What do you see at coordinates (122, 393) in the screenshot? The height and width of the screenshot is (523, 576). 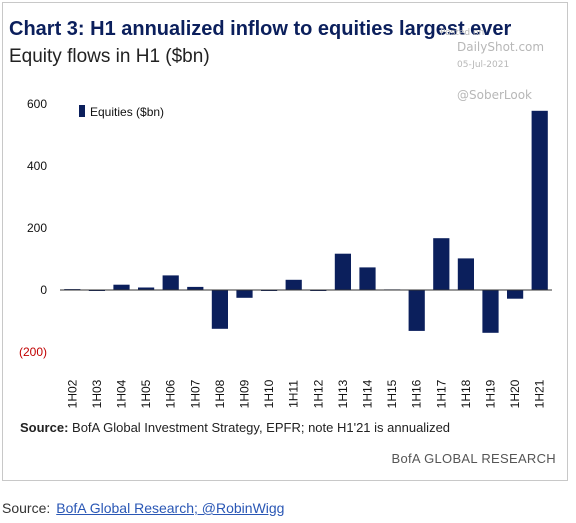 I see `x-tick-label: 1H04` at bounding box center [122, 393].